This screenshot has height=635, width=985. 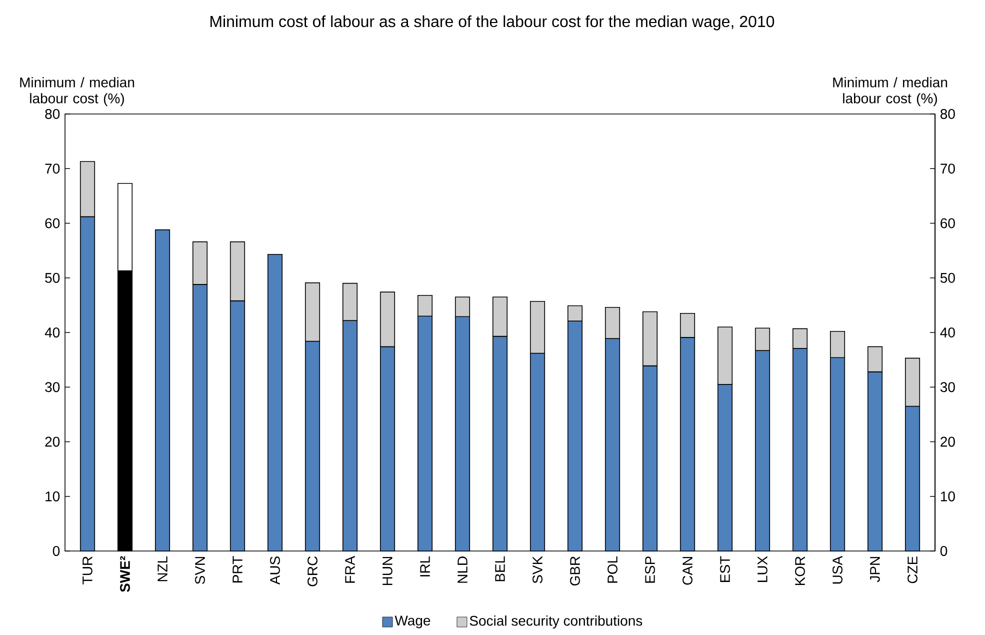 What do you see at coordinates (725, 569) in the screenshot?
I see `x-tick-label: EST` at bounding box center [725, 569].